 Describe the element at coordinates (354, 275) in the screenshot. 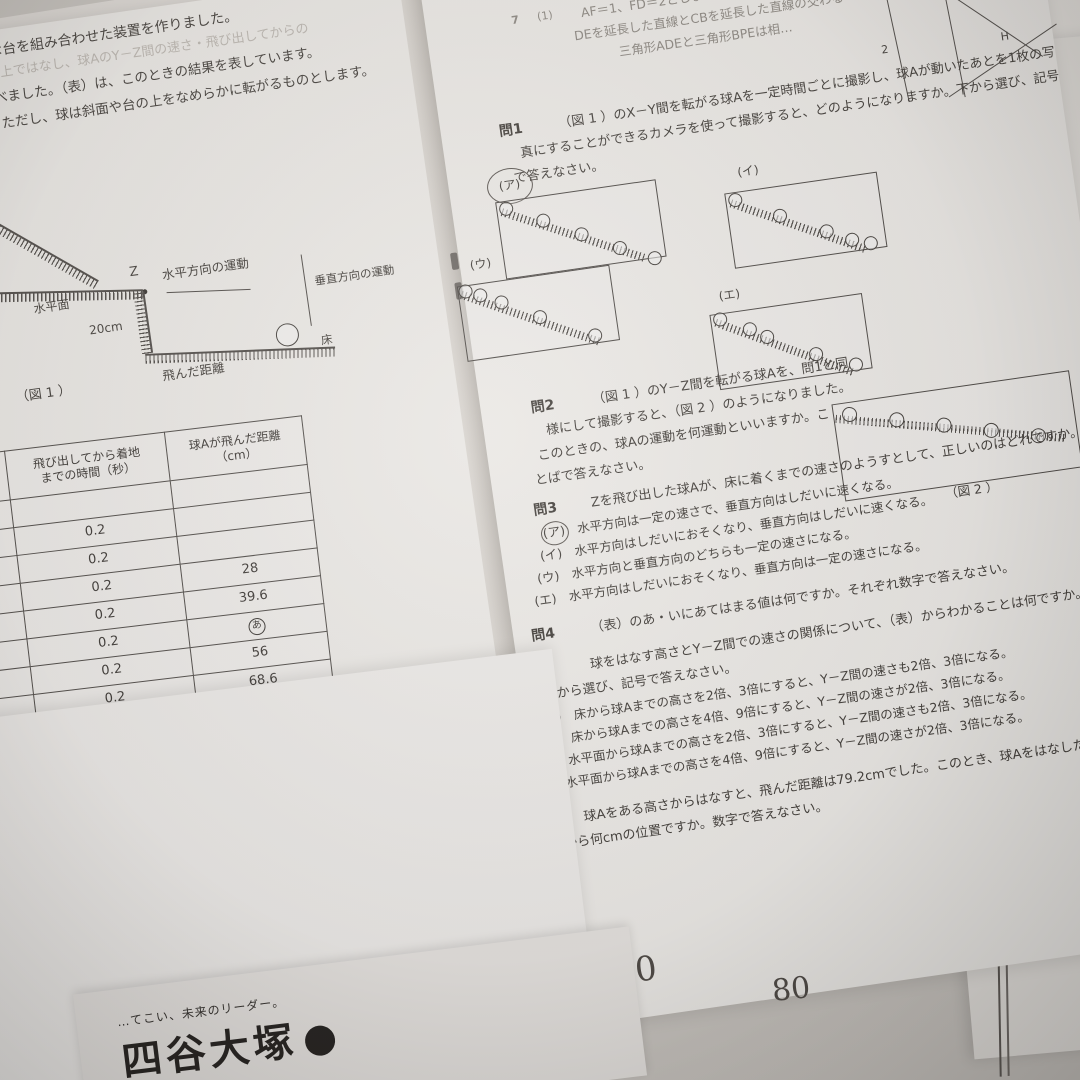

I see `figure1-label-vertical-motion: 垂直方向の運動` at that location.